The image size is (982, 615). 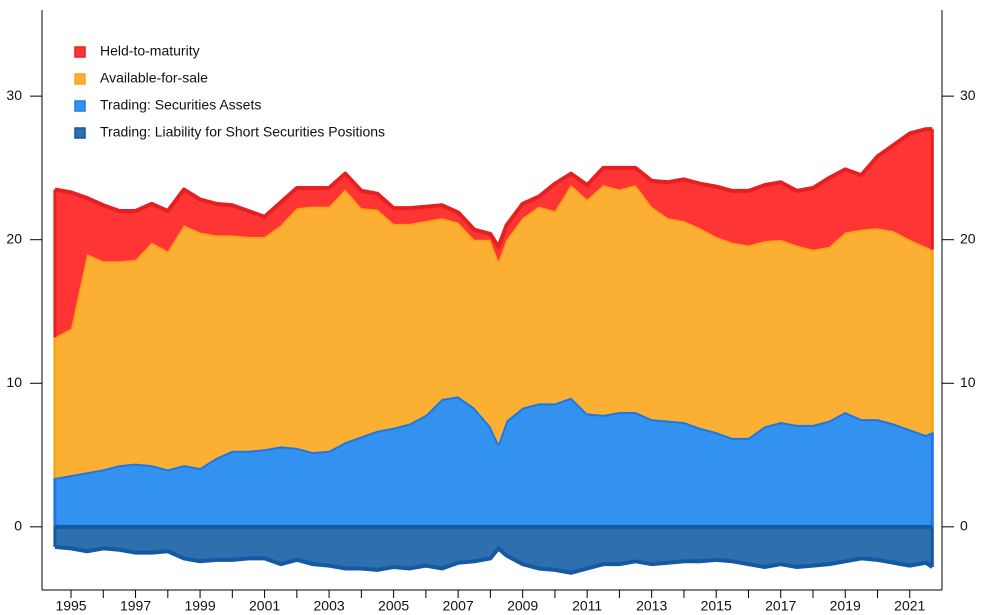 I want to click on x-tick-label: 2005, so click(x=393, y=606).